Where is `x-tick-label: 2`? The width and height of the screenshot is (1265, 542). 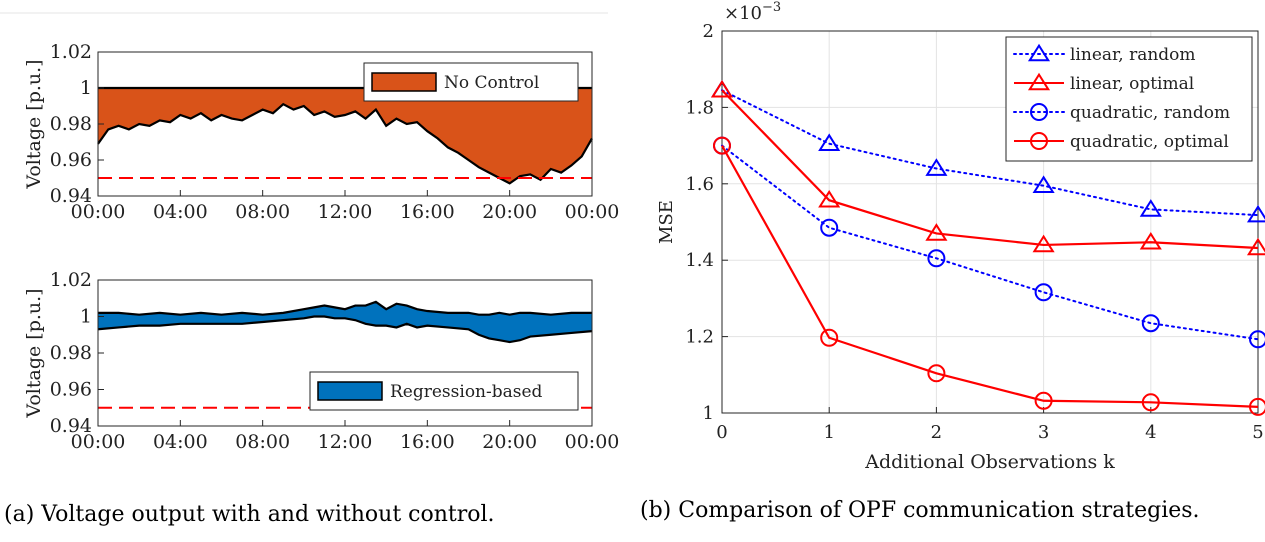
x-tick-label: 2 is located at coordinates (936, 432).